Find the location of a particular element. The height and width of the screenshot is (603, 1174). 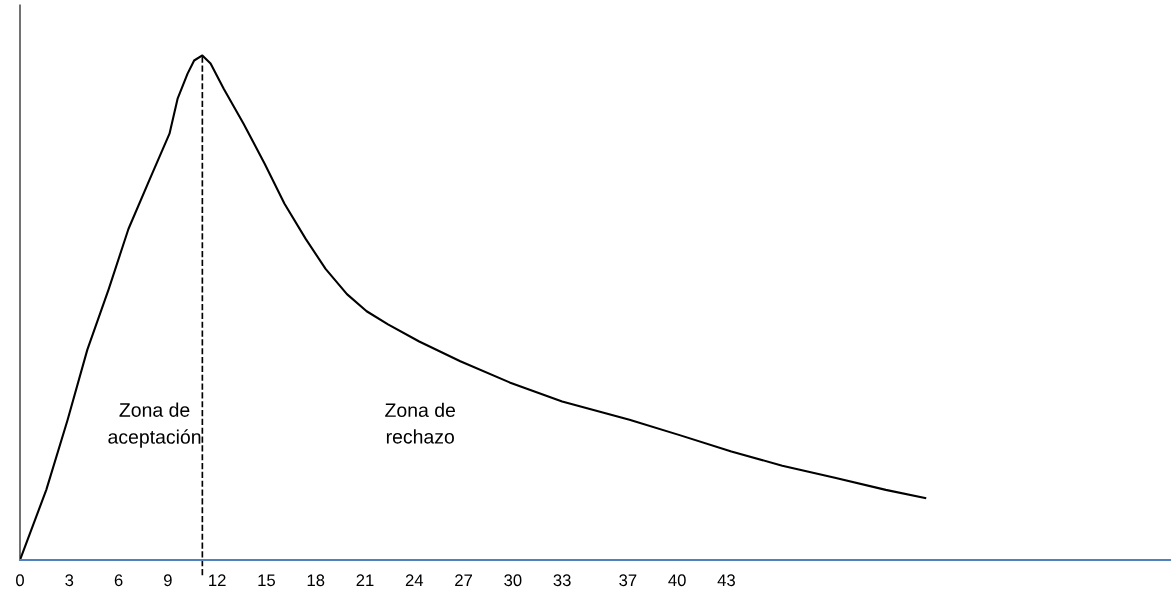

x-tick-label: 0 is located at coordinates (20, 580).